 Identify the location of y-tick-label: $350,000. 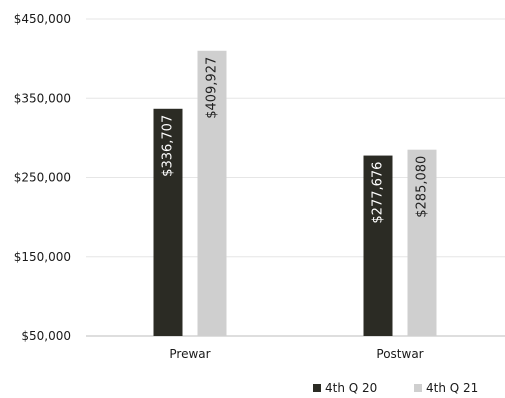
(42, 98).